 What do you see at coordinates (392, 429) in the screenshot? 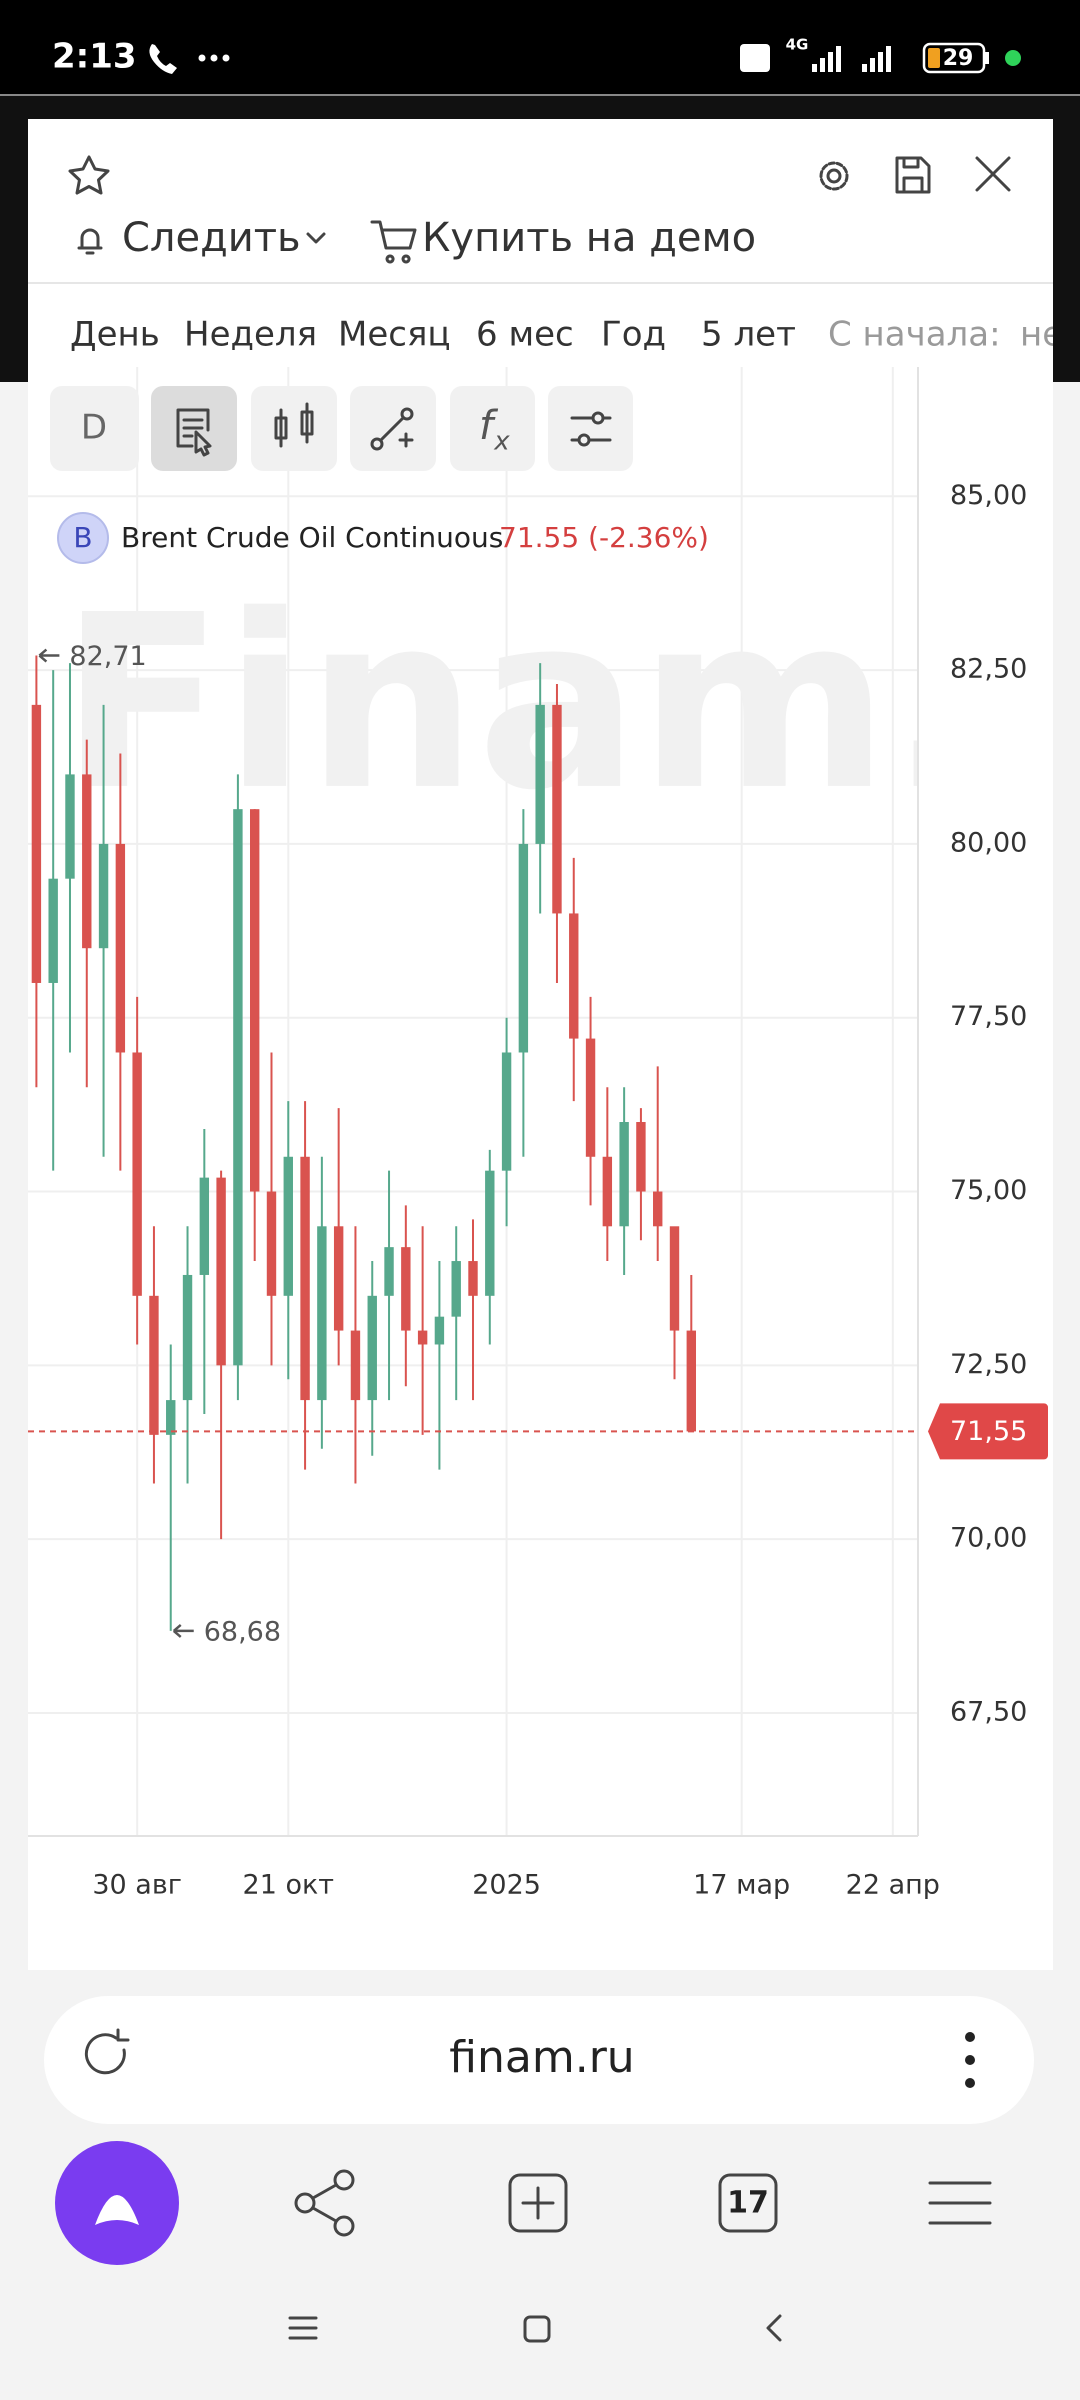
I see `drawing-icon` at bounding box center [392, 429].